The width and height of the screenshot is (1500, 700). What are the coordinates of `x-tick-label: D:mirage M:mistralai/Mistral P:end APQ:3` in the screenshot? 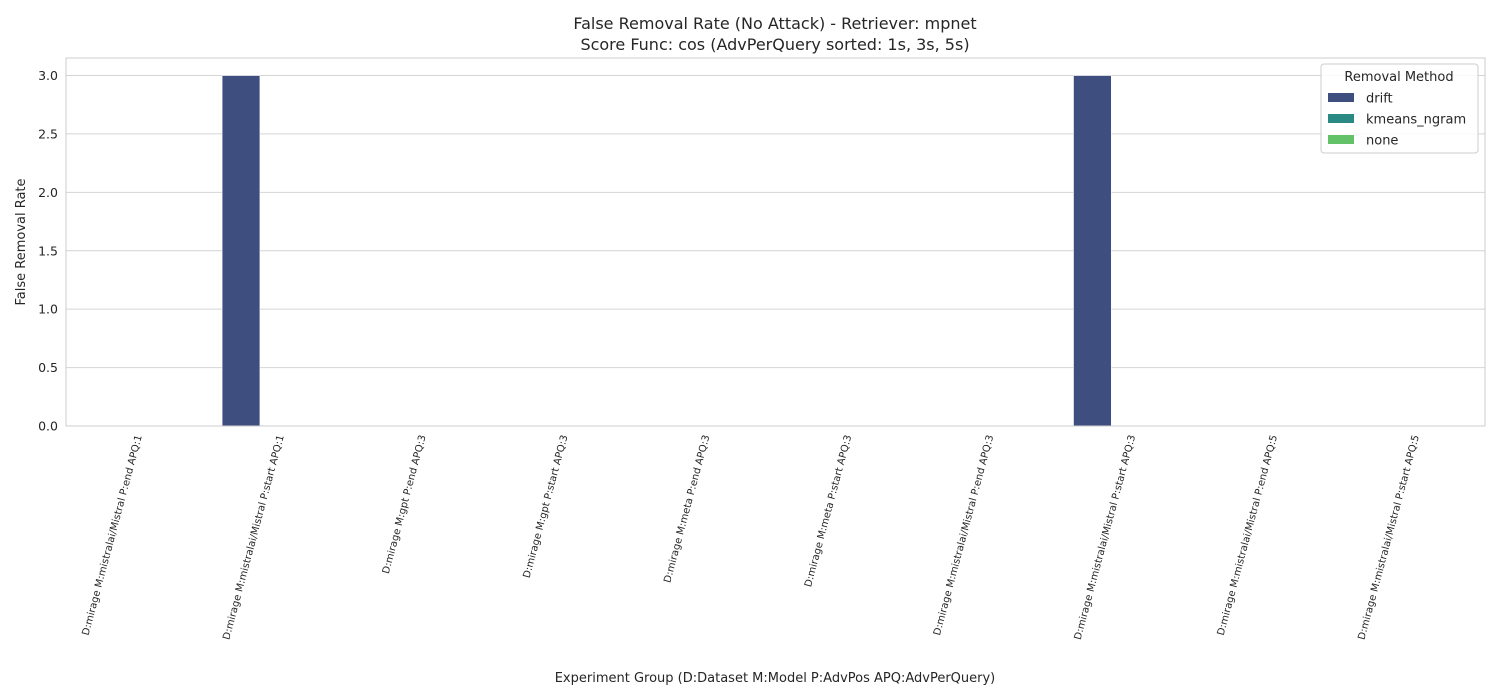 It's located at (964, 535).